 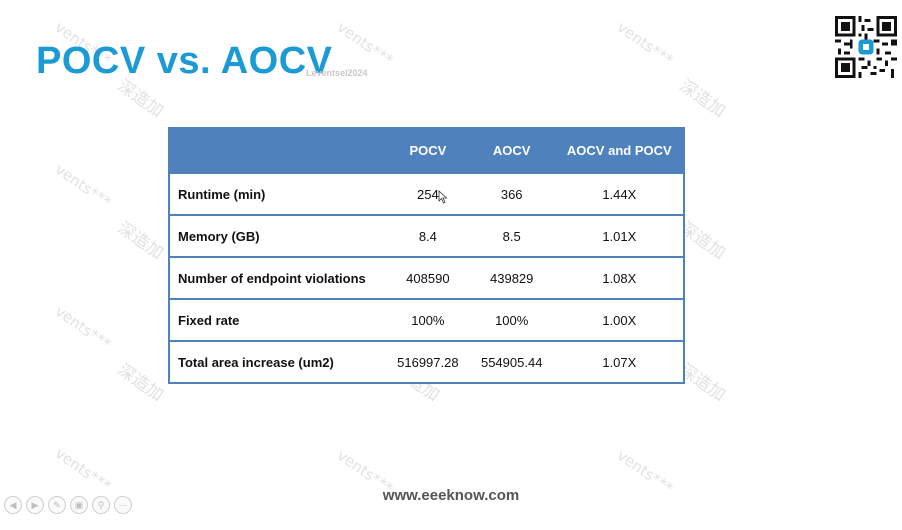 I want to click on ratio-cell: 1.01X, so click(x=619, y=235).